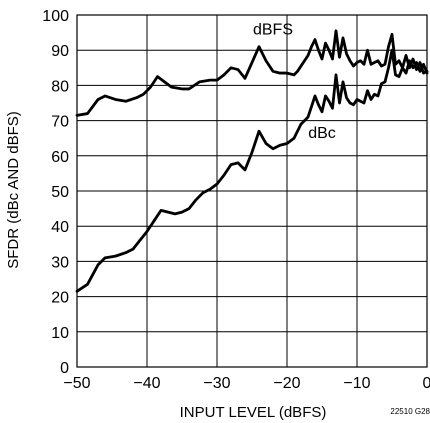  What do you see at coordinates (55, 16) in the screenshot?
I see `y-tick-label: 100` at bounding box center [55, 16].